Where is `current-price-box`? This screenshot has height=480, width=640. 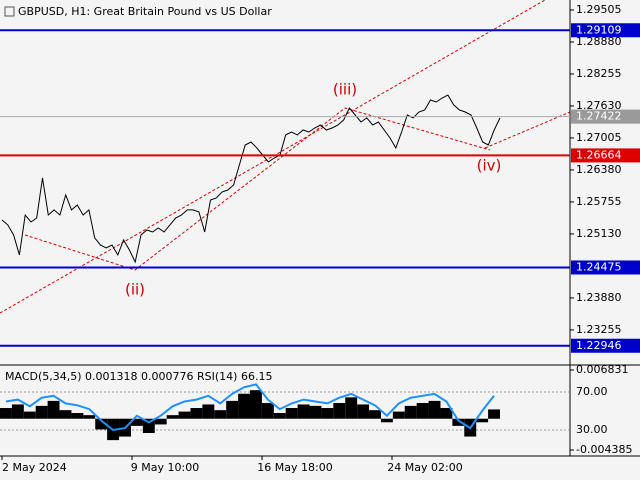 current-price-box is located at coordinates (605, 116).